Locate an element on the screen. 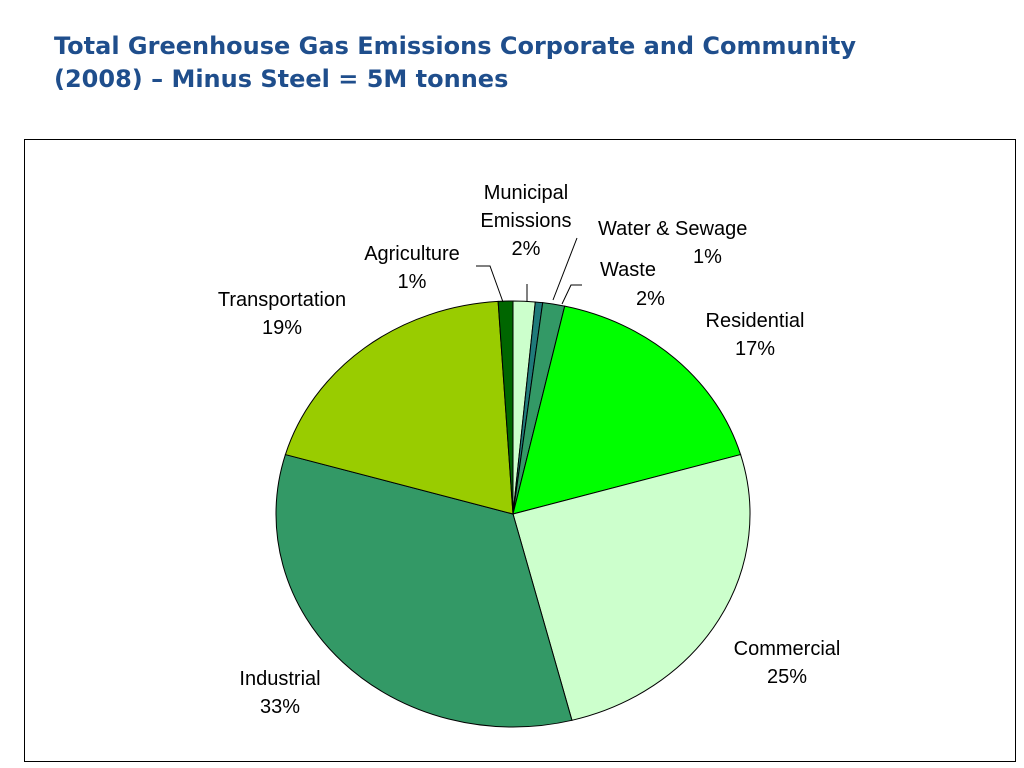  slice-percent-municipal-emissions: 2% is located at coordinates (526, 249).